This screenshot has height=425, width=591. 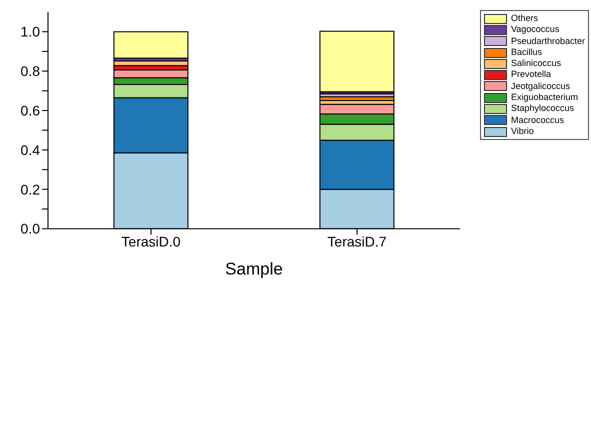 What do you see at coordinates (540, 86) in the screenshot?
I see `legend-label: Jeotgalicoccus` at bounding box center [540, 86].